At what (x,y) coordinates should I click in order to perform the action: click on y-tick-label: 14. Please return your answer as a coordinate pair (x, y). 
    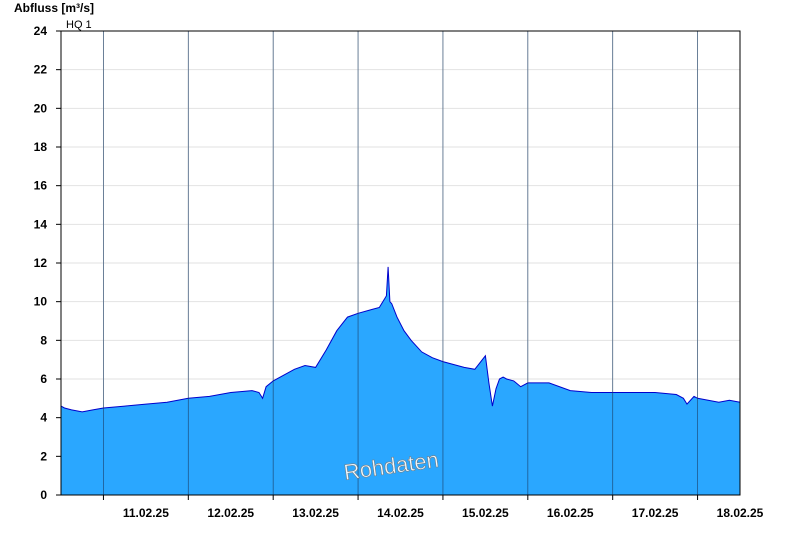
    Looking at the image, I should click on (41, 224).